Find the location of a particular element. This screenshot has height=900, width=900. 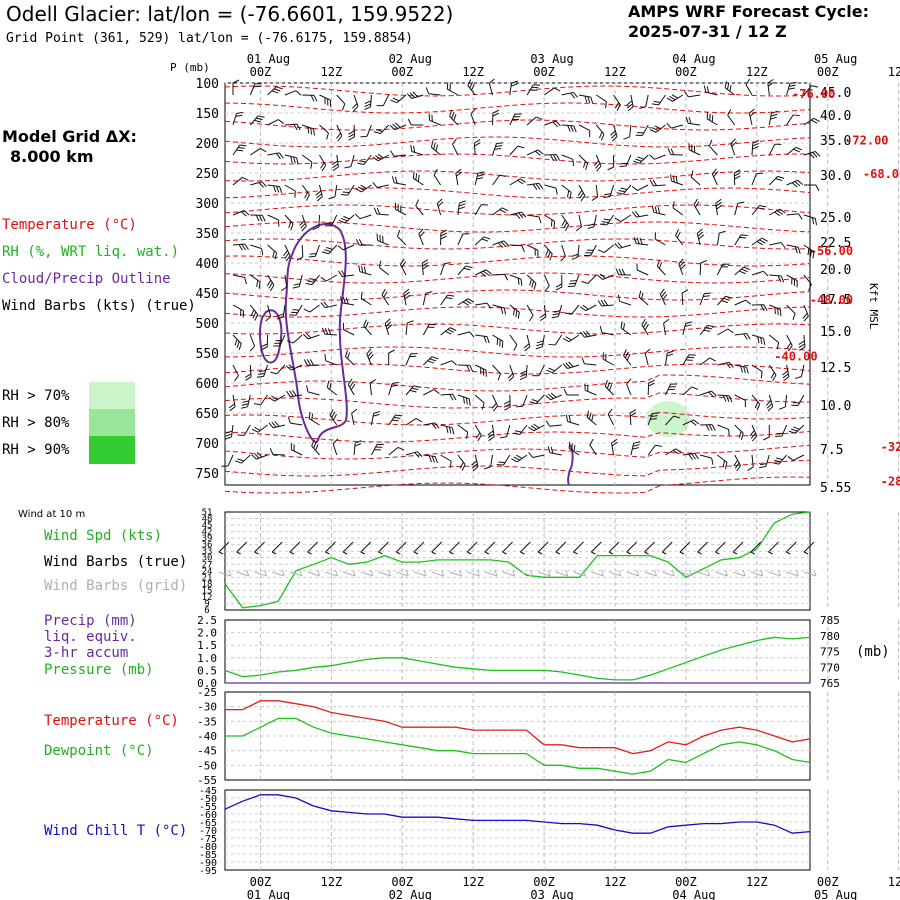

legend-rh90: RH > 90% is located at coordinates (36, 450).